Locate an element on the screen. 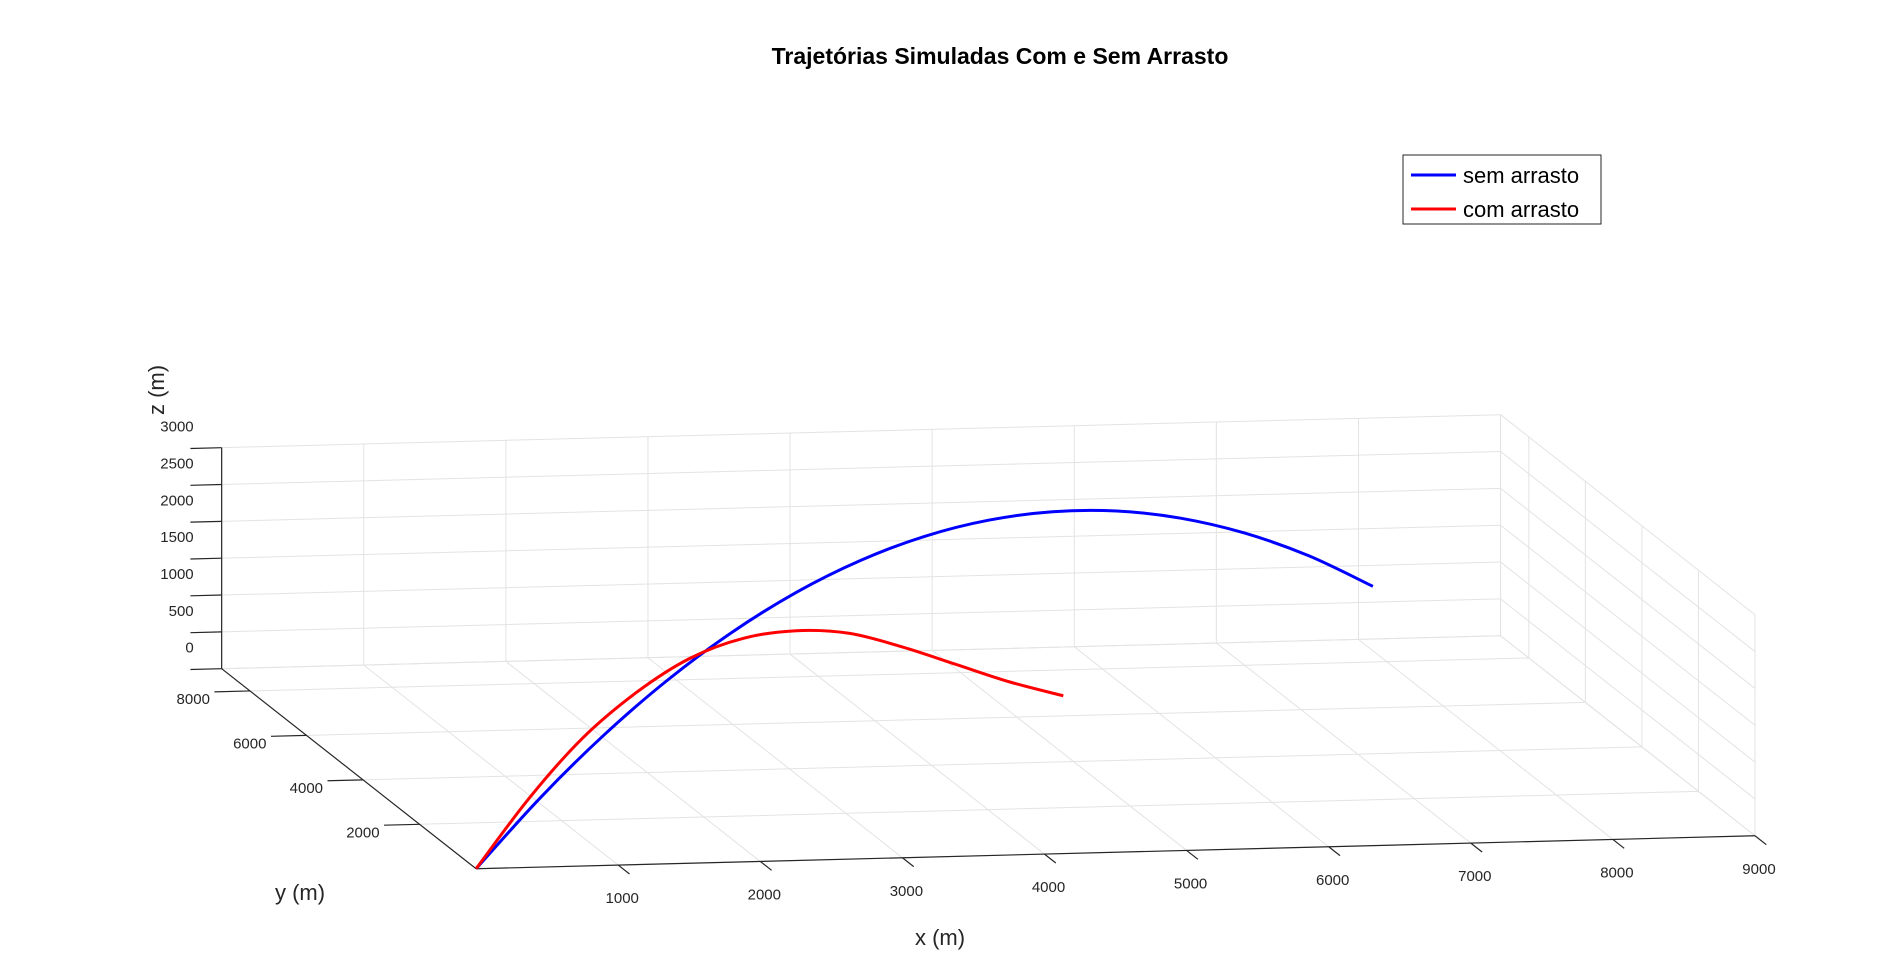  x-tick-label: 6000 is located at coordinates (1332, 880).